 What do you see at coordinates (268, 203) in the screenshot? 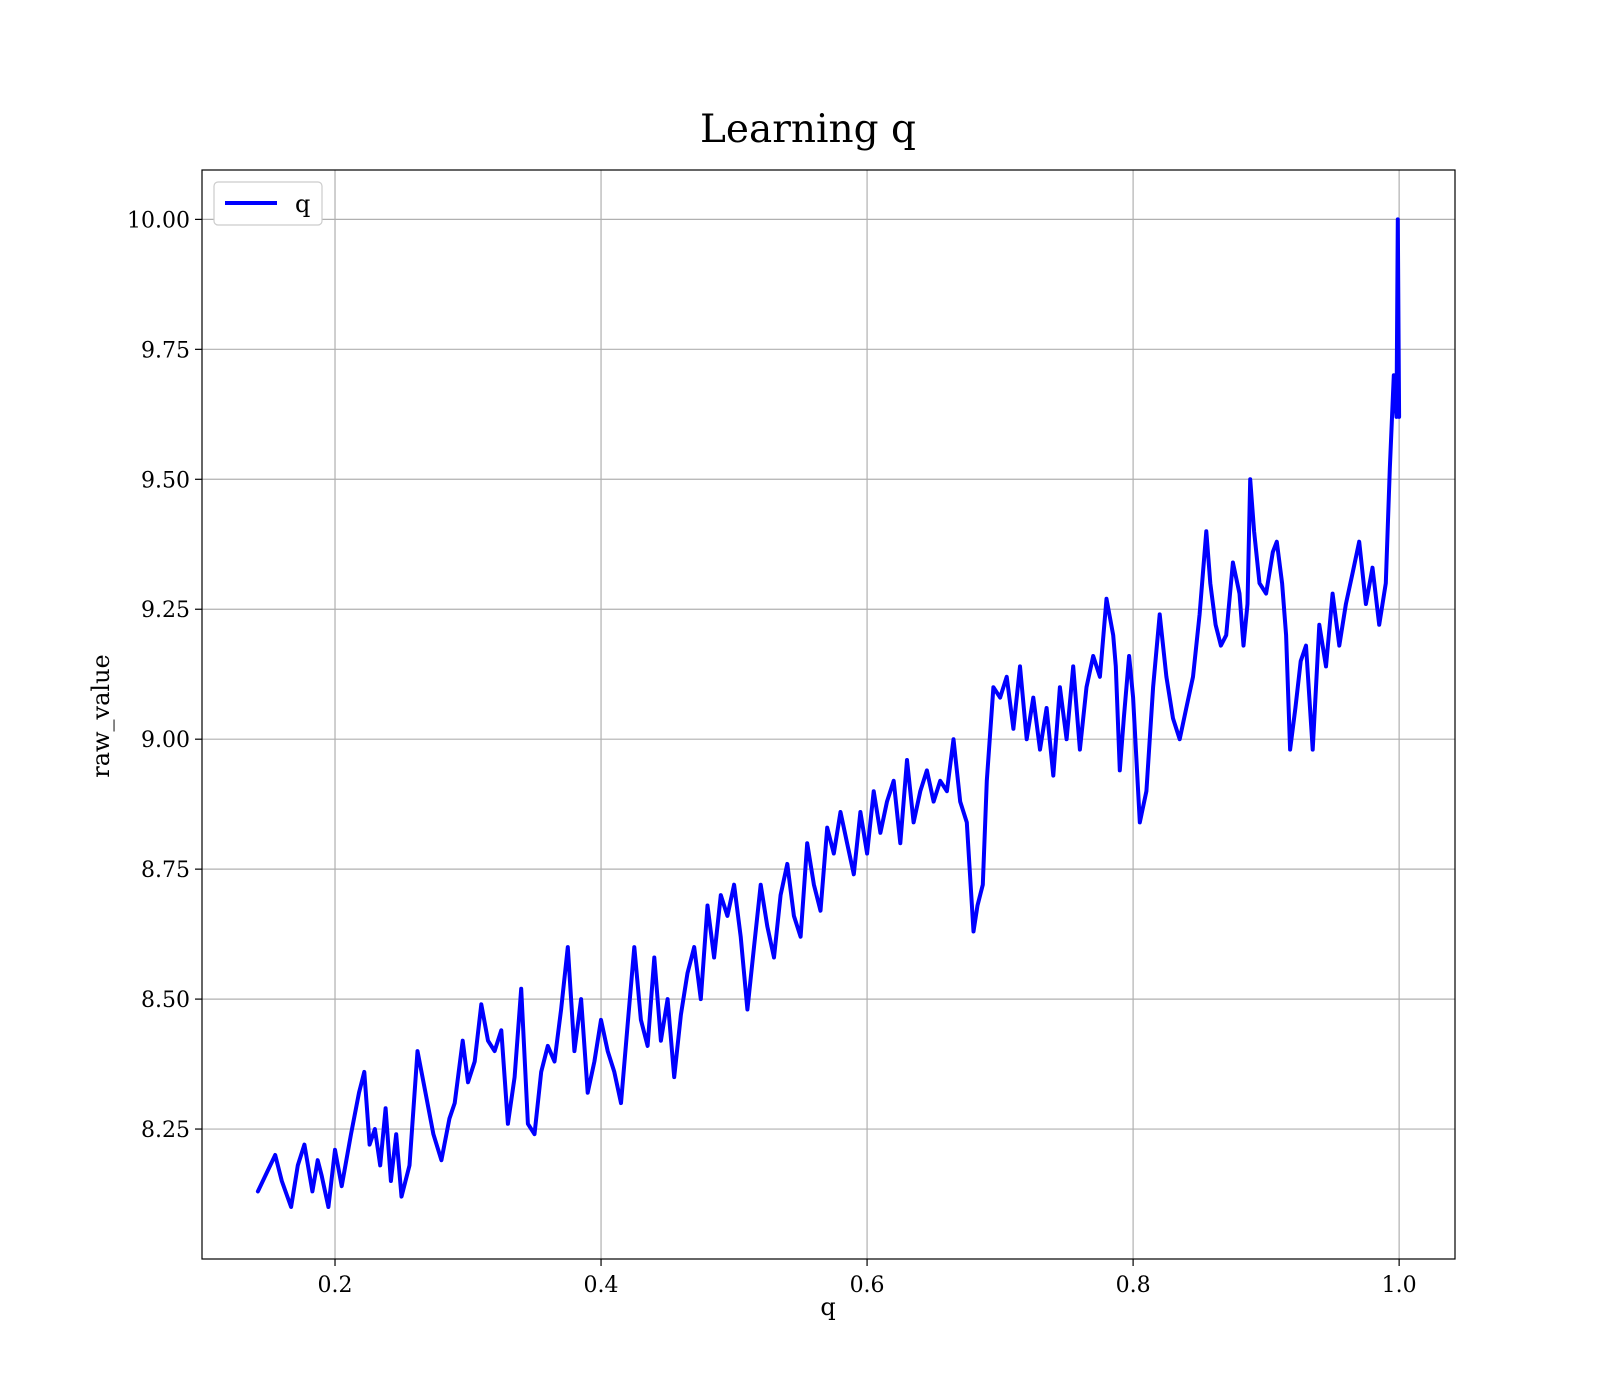
I see `legend: q` at bounding box center [268, 203].